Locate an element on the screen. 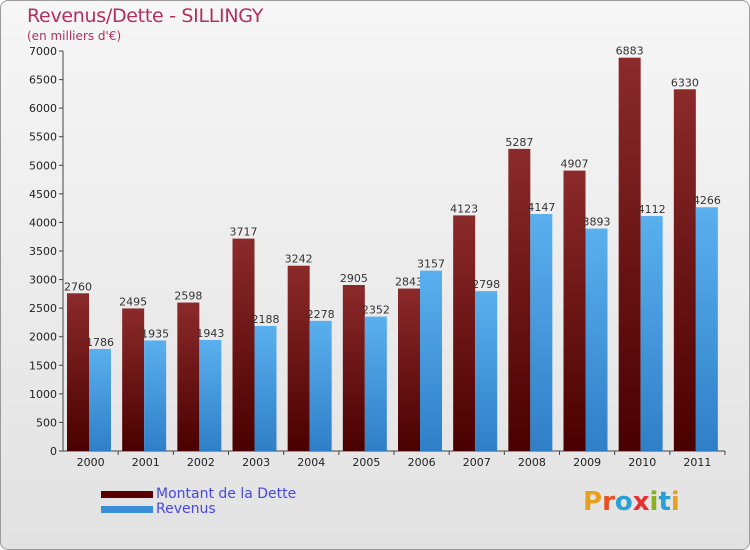 The width and height of the screenshot is (750, 550). data-label-debt: 5287 is located at coordinates (519, 142).